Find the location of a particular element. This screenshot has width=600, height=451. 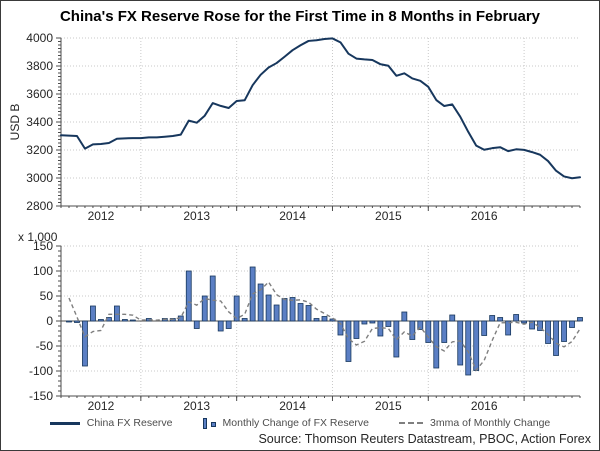

y-axis-title: USD B is located at coordinates (15, 122).